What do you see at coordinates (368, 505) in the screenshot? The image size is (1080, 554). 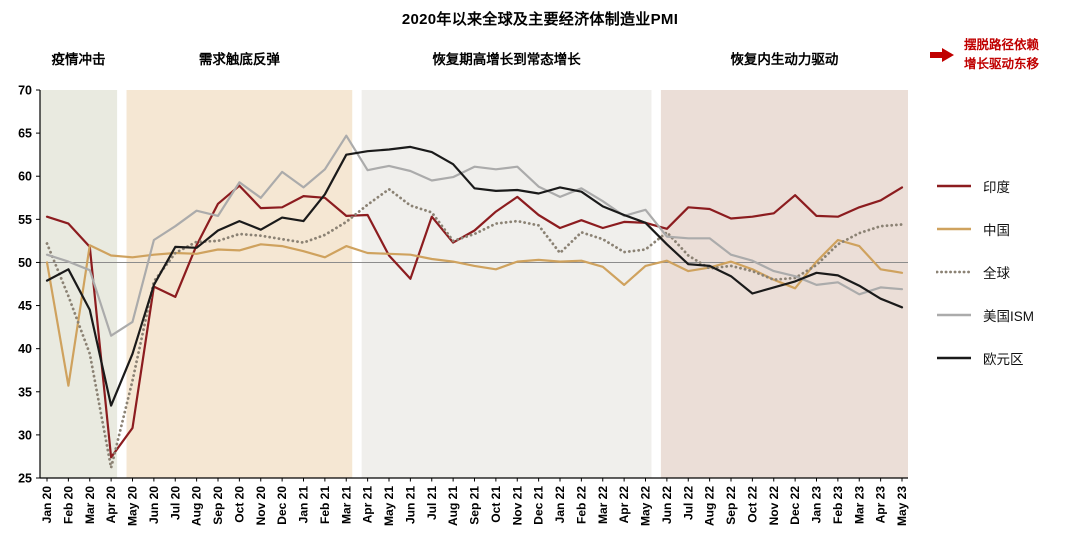 I see `x-tick-label: Apr 21` at bounding box center [368, 505].